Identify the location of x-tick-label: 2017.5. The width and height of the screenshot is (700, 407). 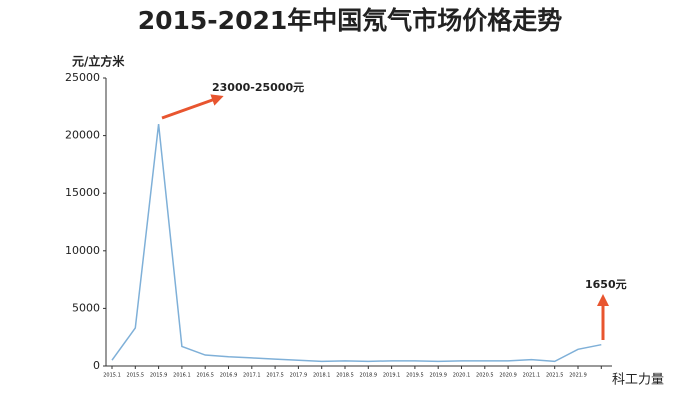
(275, 376).